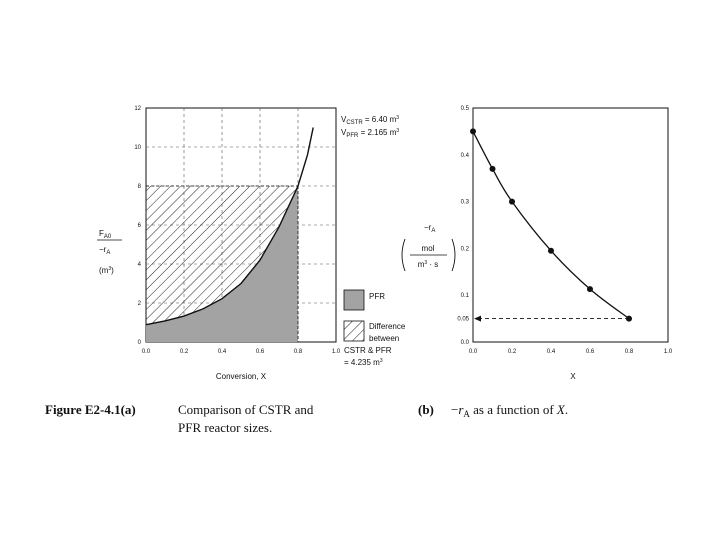  What do you see at coordinates (453, 255) in the screenshot?
I see `paren-right` at bounding box center [453, 255].